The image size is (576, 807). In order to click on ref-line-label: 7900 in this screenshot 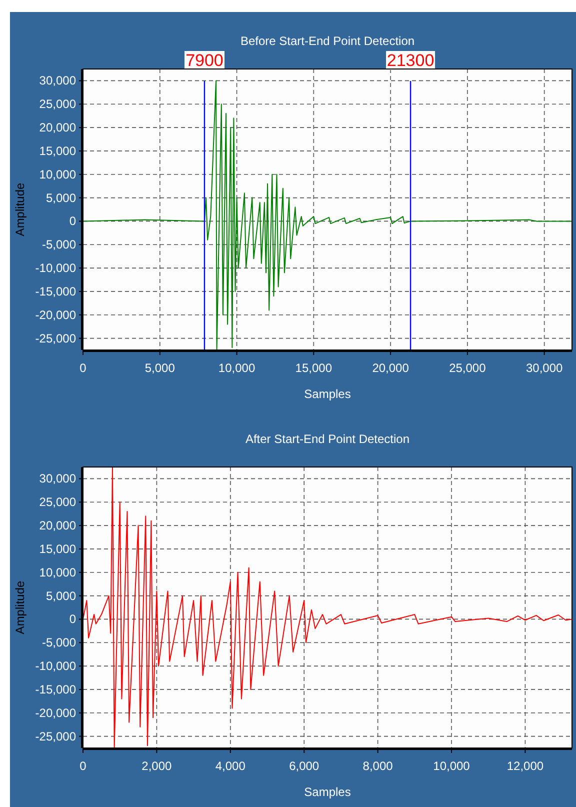, I will do `click(205, 60)`.